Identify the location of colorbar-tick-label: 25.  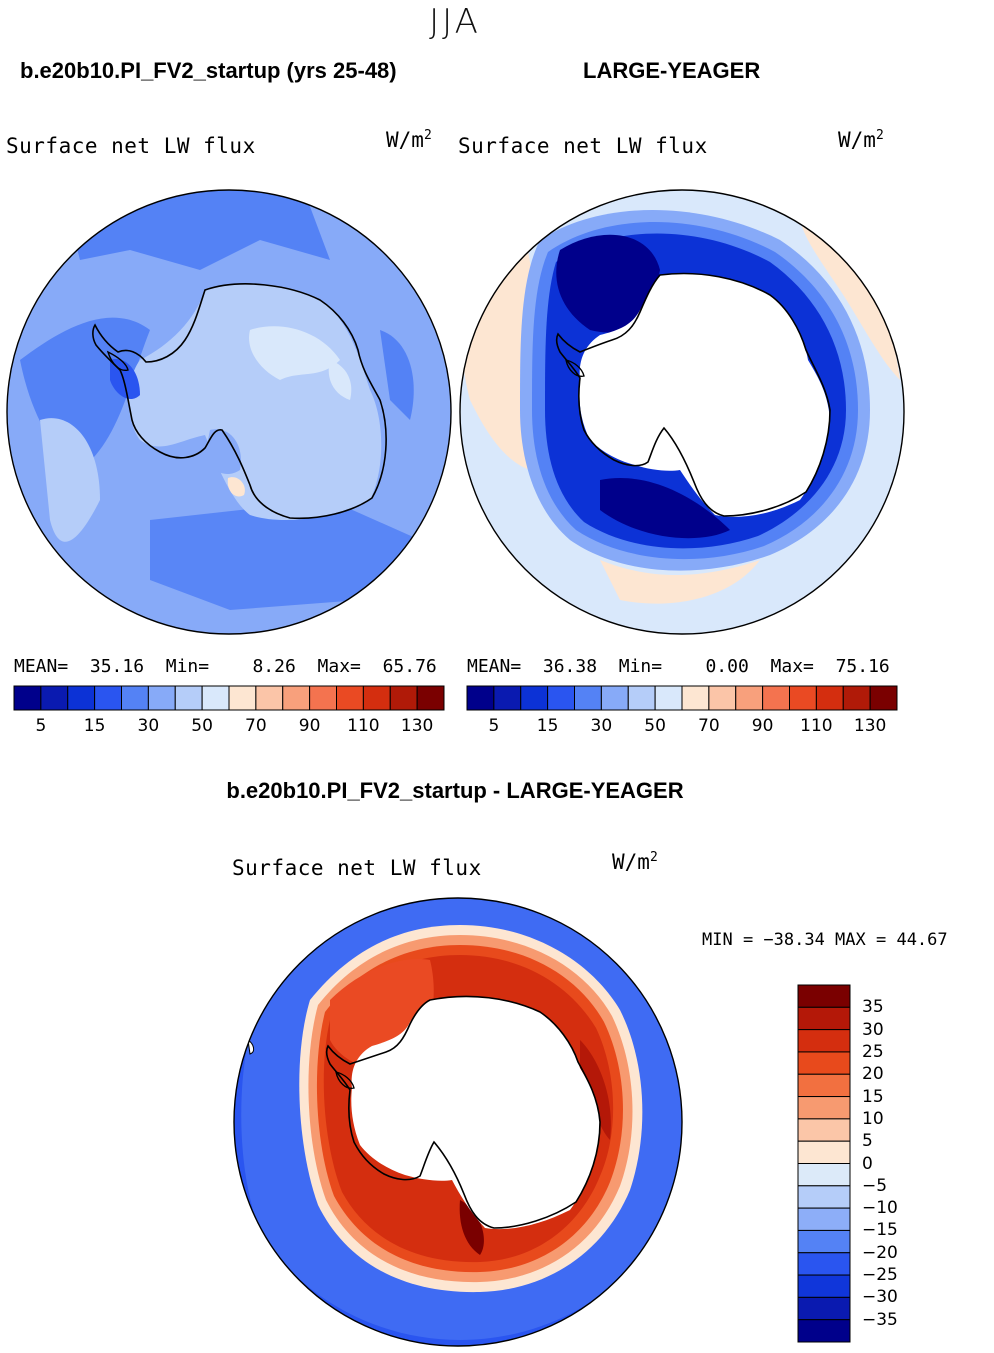
(873, 1051).